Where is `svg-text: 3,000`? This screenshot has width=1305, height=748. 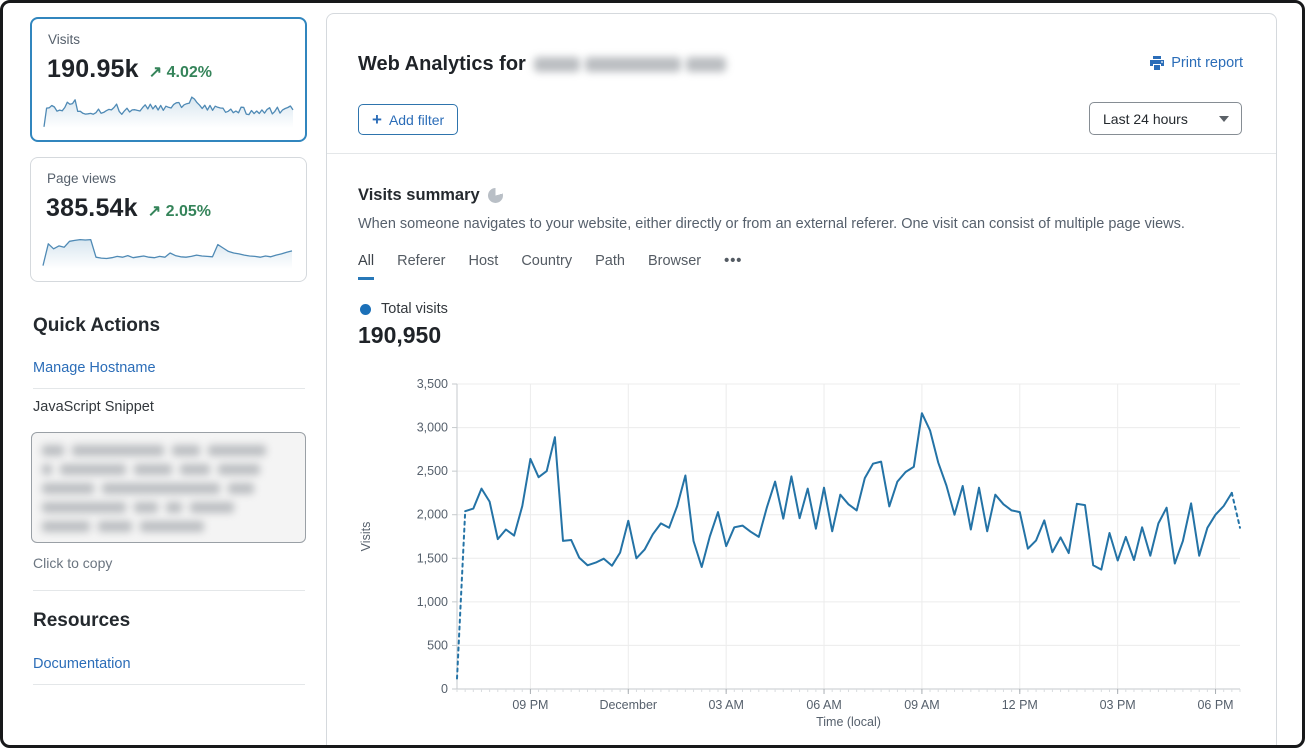
svg-text: 3,000 is located at coordinates (432, 428).